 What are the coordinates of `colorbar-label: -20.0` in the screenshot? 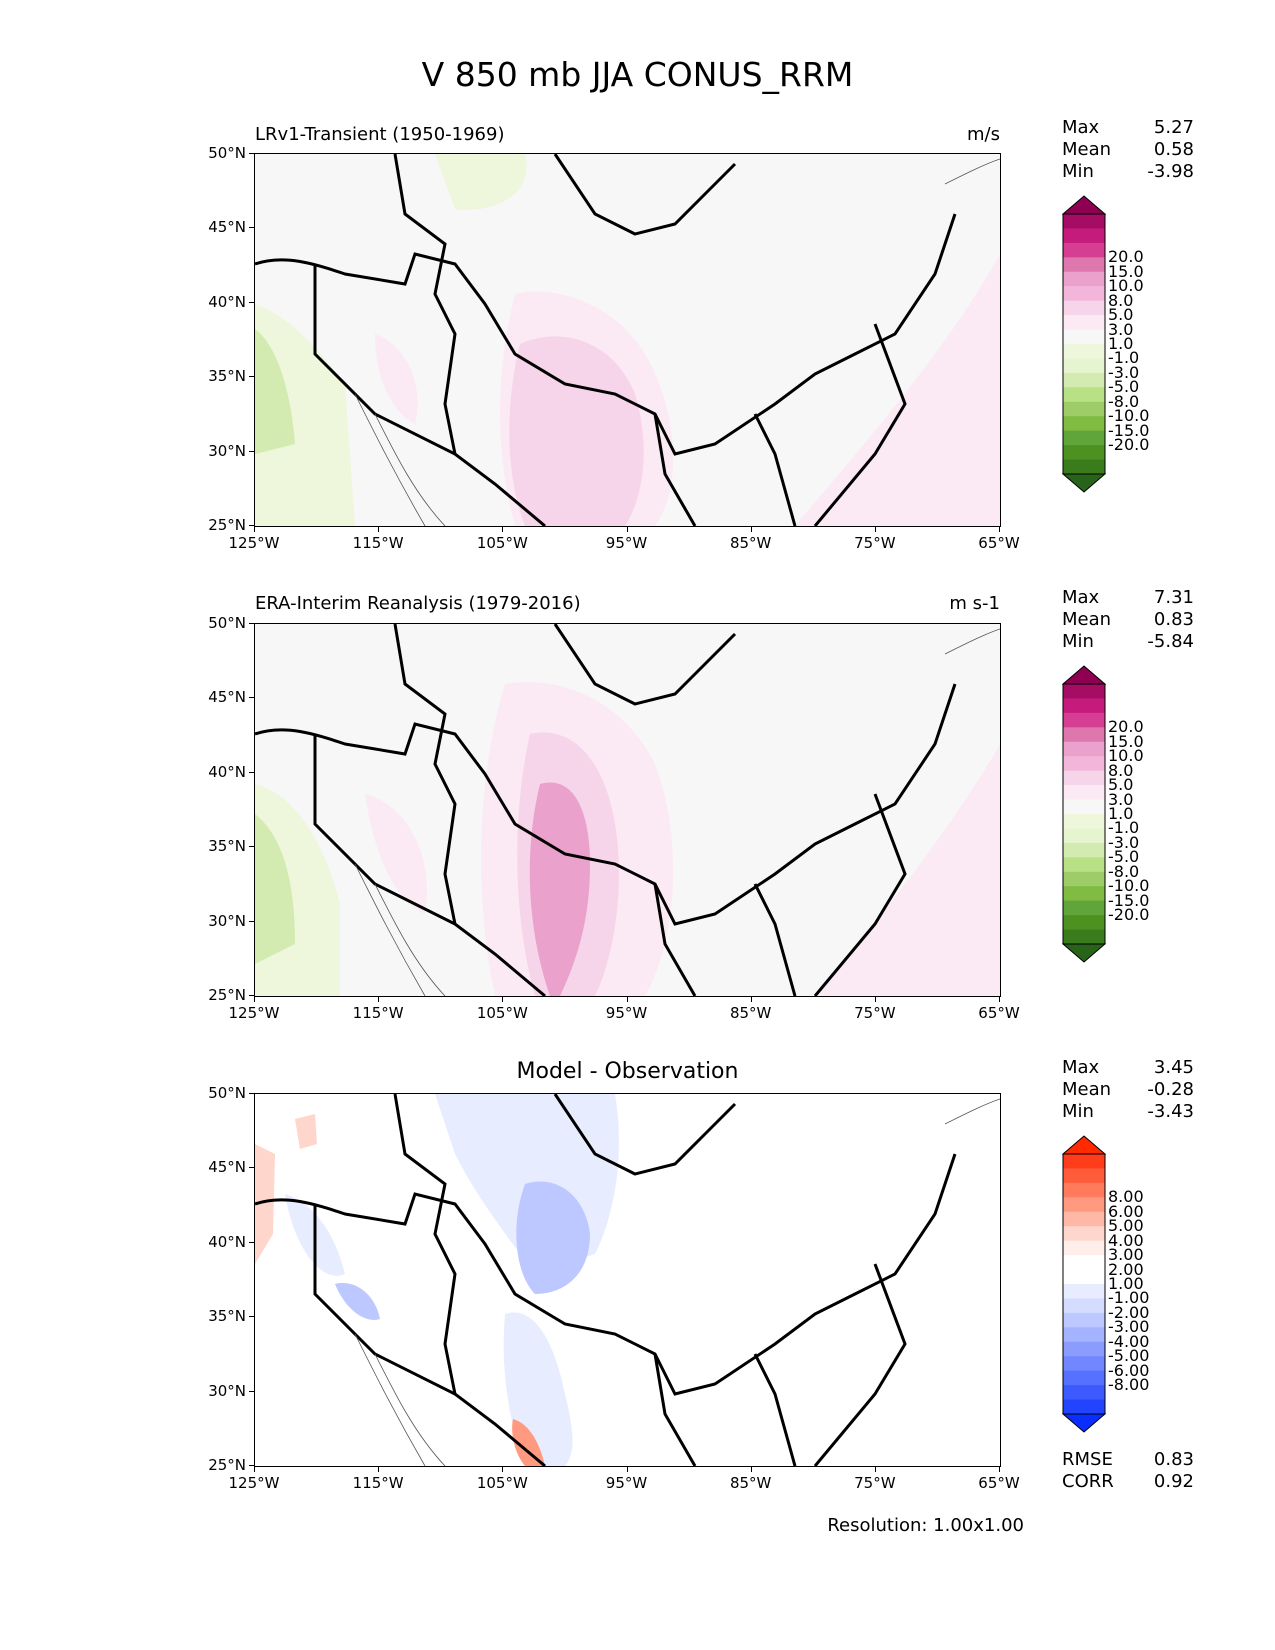 It's located at (1129, 445).